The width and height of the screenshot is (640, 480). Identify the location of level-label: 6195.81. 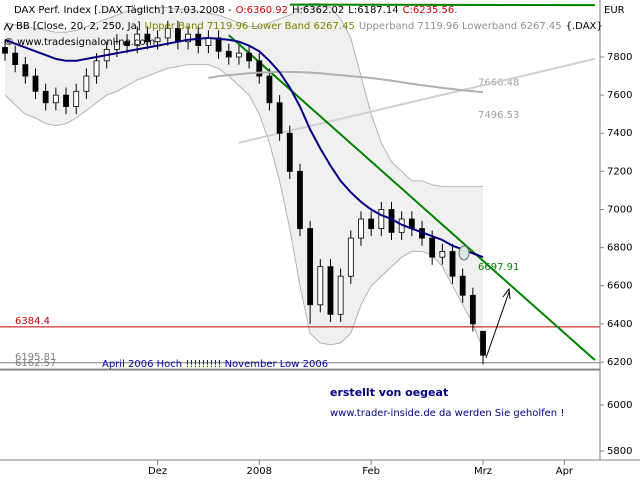
(35, 357).